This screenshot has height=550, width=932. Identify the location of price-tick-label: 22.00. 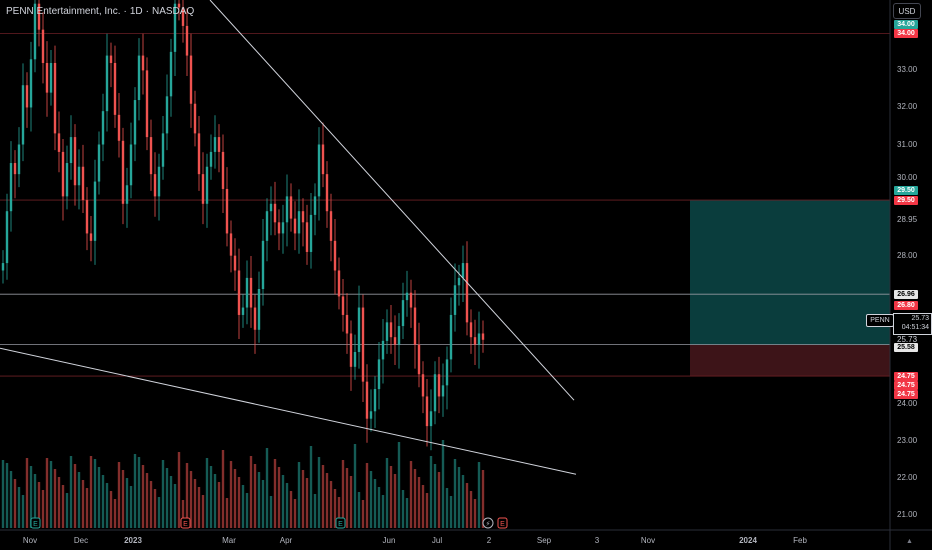
(907, 477).